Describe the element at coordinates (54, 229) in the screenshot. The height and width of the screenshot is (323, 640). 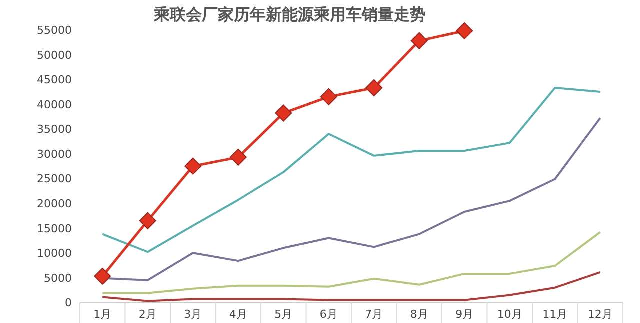
I see `y-tick-label: 15000` at that location.